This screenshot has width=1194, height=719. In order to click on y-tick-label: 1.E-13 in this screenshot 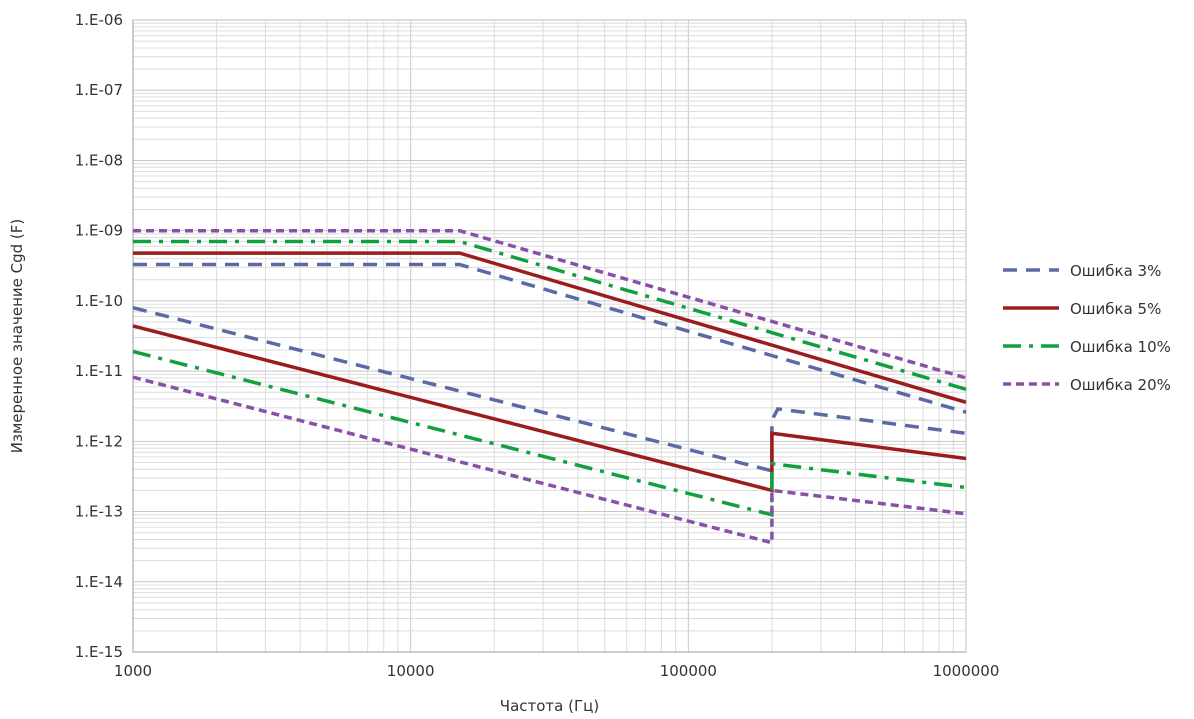, I will do `click(99, 512)`.